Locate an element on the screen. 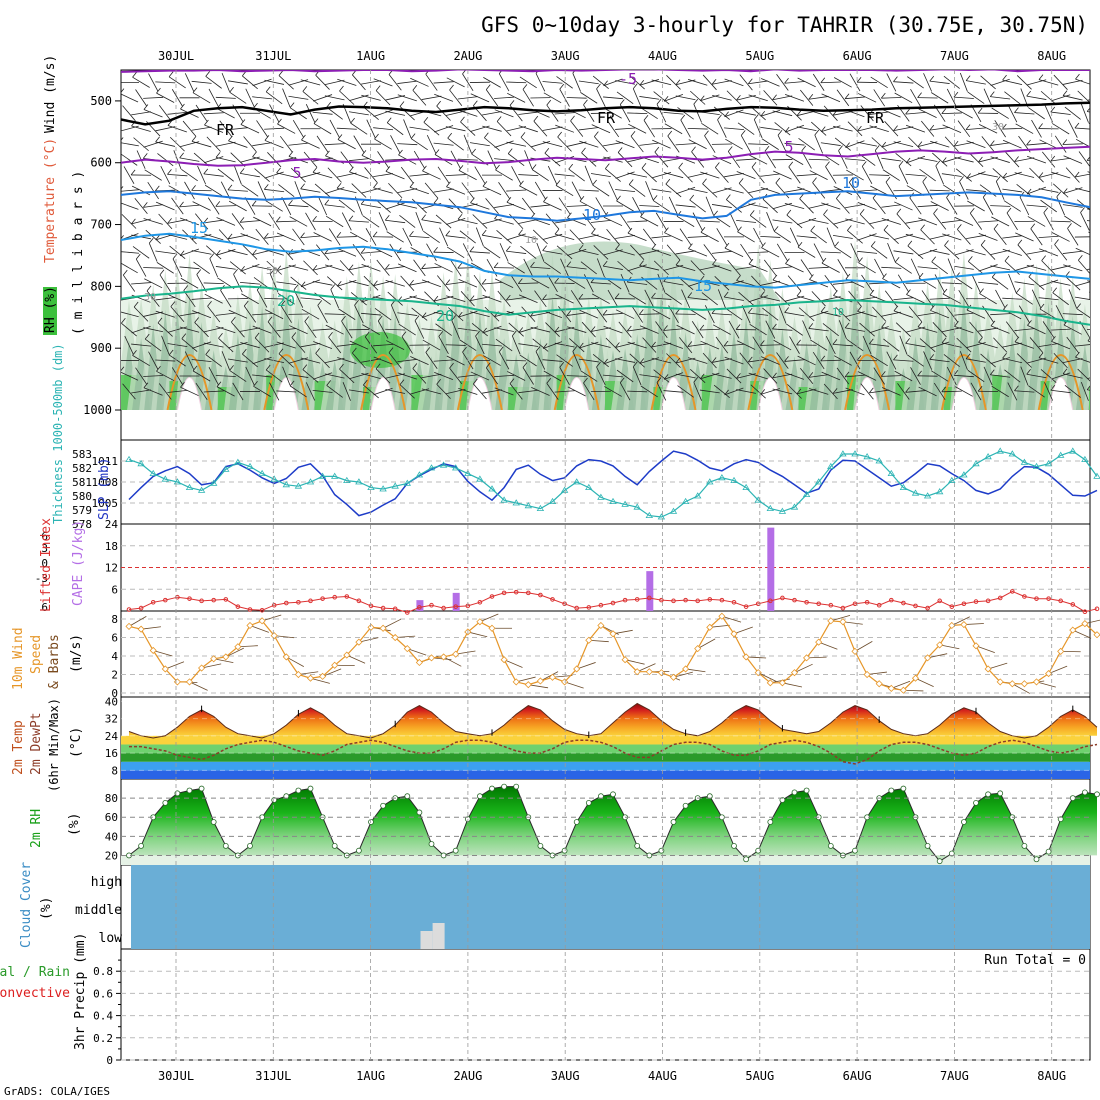 The height and width of the screenshot is (1100, 1100). precip-tick-label: 0.4 is located at coordinates (103, 1016).